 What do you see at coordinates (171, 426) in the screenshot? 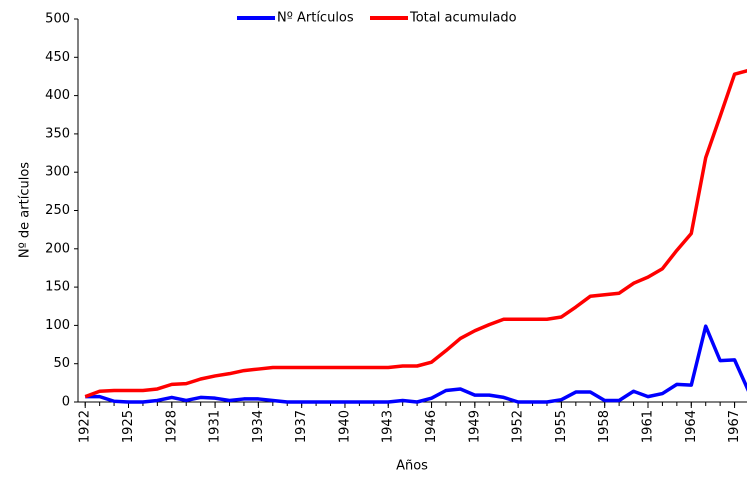
I see `x-tick-label: 1928` at bounding box center [171, 426].